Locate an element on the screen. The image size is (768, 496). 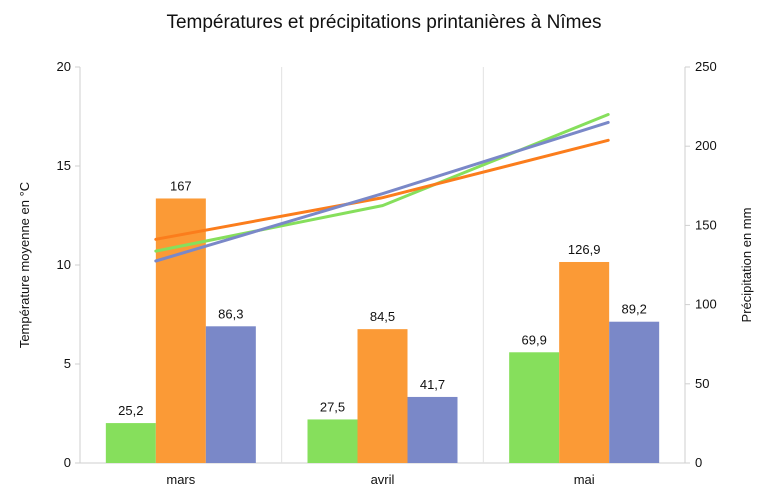
right-tick-label: 100 is located at coordinates (706, 304).